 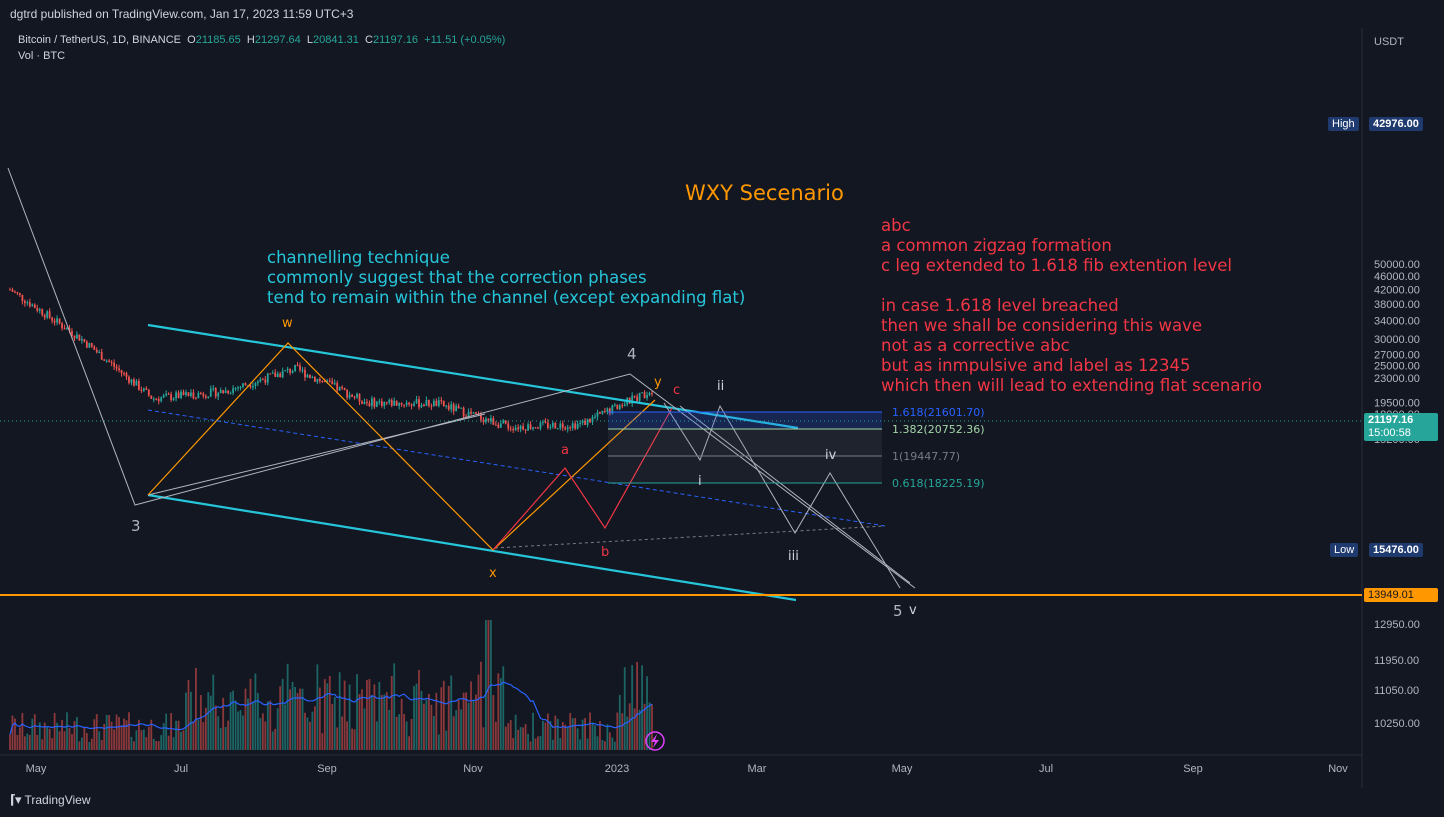 I want to click on channel-upper-line, so click(x=473, y=376).